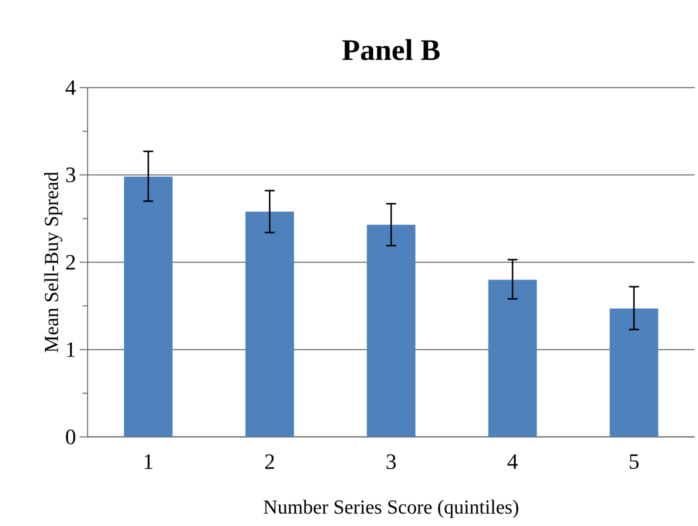  I want to click on y-tick-label: 2, so click(70, 262).